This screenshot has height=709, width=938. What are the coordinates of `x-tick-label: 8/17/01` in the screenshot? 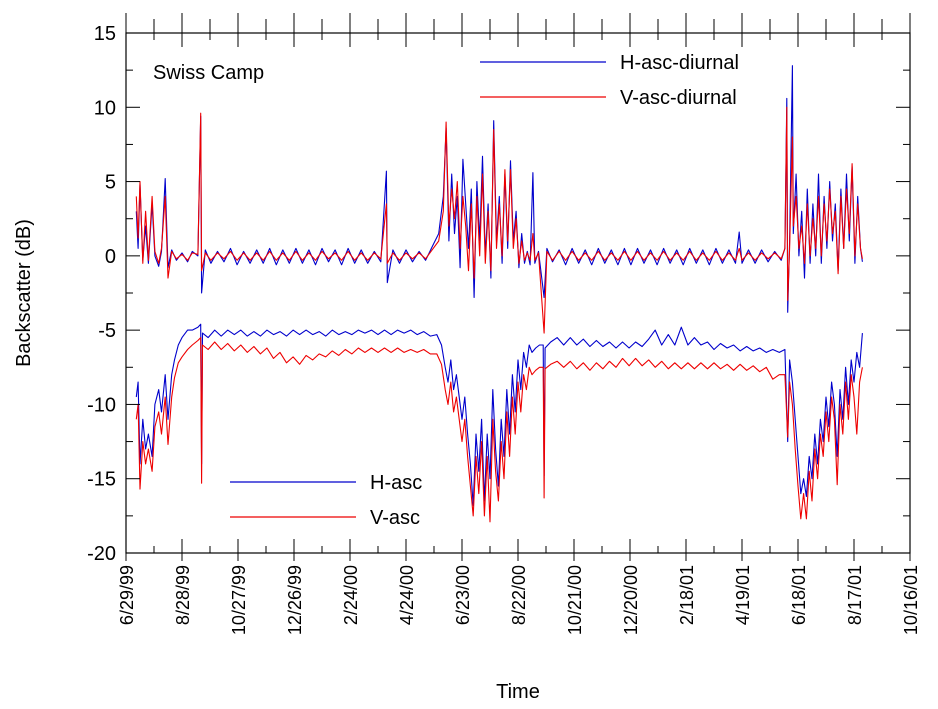 It's located at (855, 595).